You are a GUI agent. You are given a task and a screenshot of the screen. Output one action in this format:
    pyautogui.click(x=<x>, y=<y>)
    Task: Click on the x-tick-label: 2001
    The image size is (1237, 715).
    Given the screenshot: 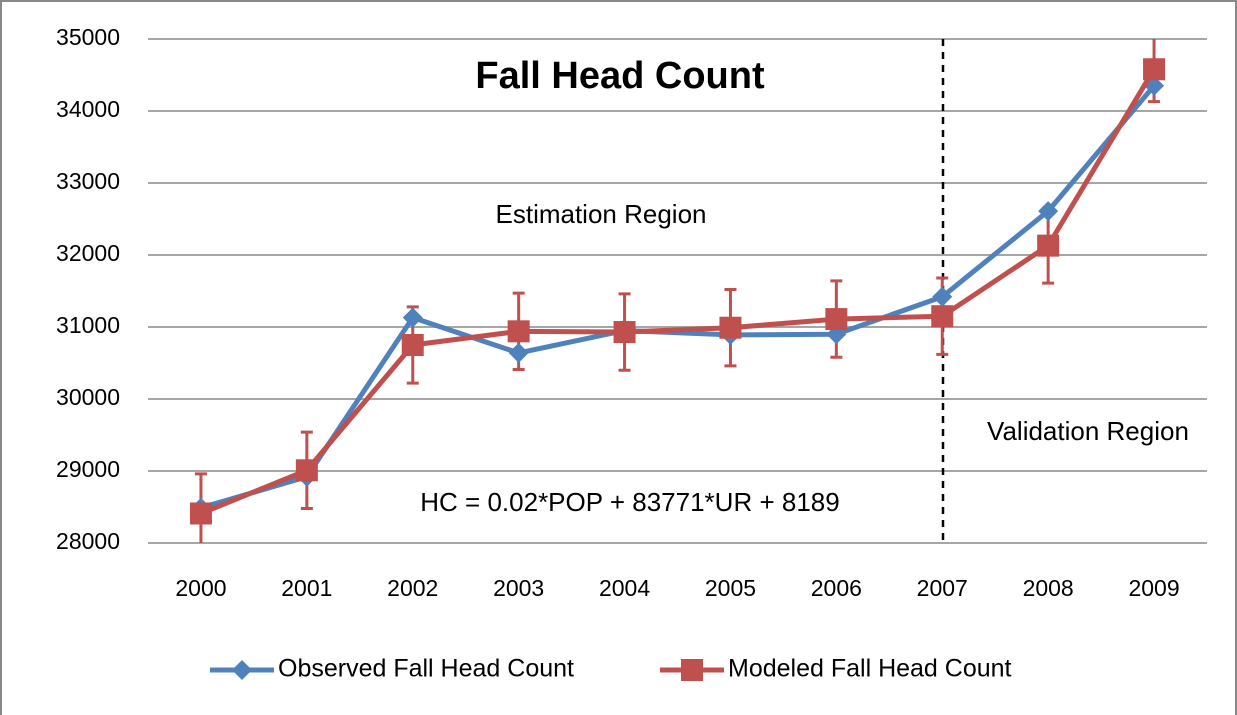 What is the action you would take?
    pyautogui.click(x=306, y=588)
    